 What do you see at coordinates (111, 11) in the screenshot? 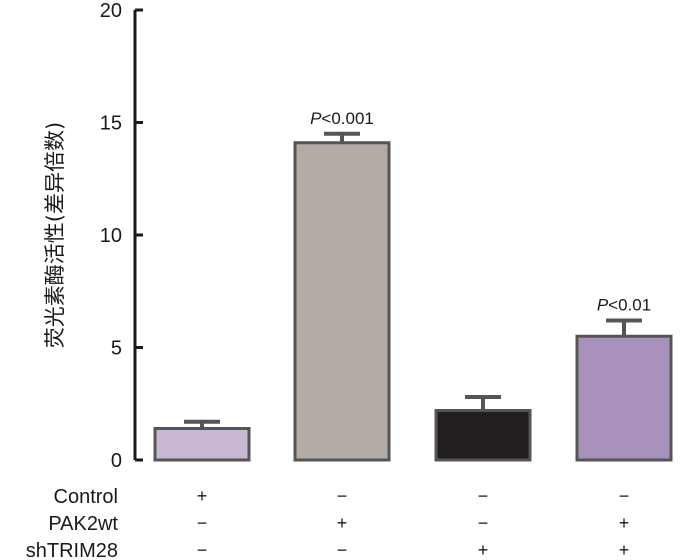
I see `y-tick-label: 20` at bounding box center [111, 11].